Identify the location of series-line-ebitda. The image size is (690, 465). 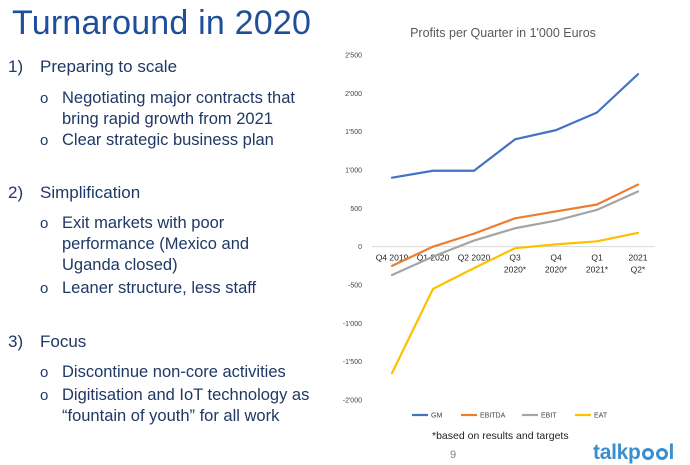
(515, 225).